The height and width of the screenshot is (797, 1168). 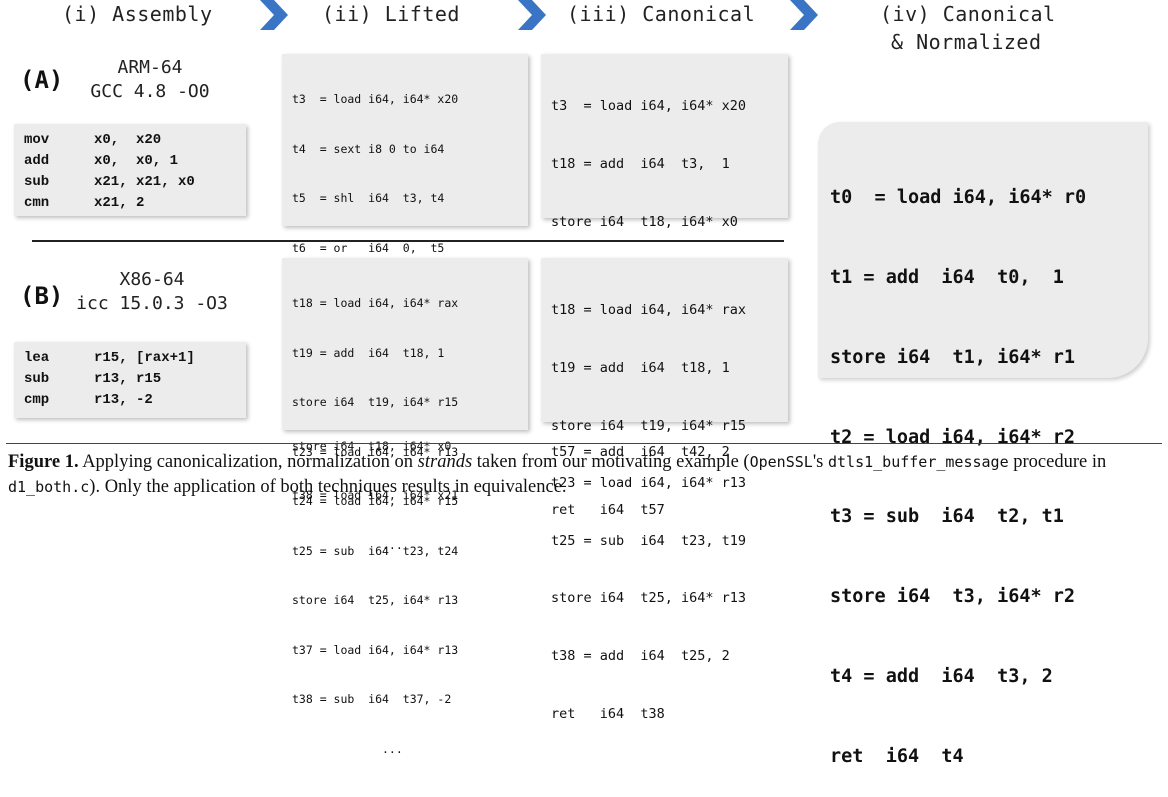 What do you see at coordinates (897, 756) in the screenshot?
I see `ir-line: ret i64 t4` at bounding box center [897, 756].